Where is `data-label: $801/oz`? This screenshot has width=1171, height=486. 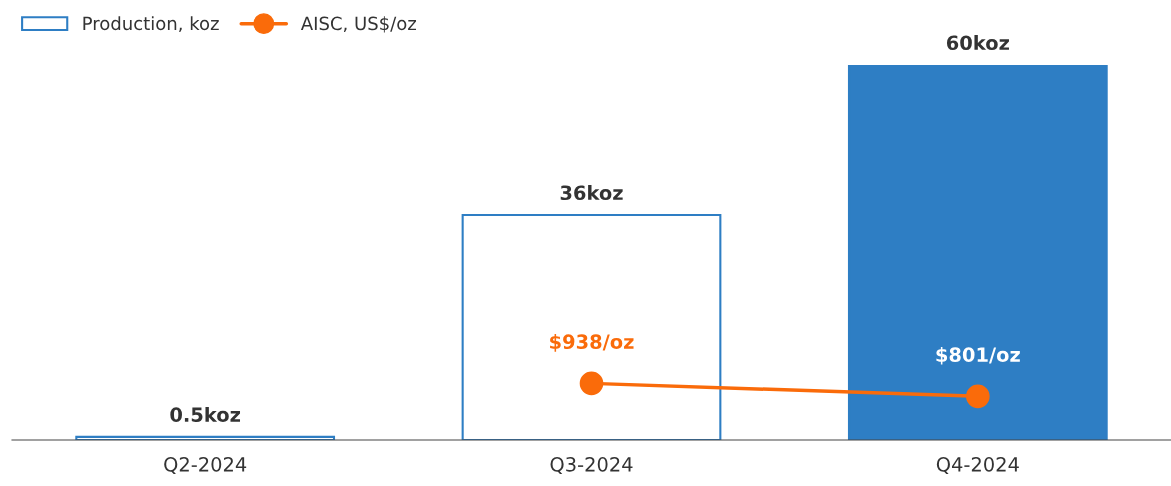 data-label: $801/oz is located at coordinates (978, 355).